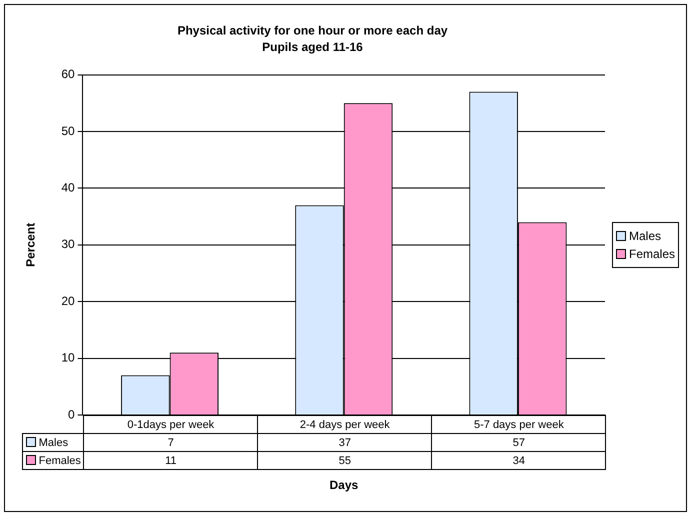 The height and width of the screenshot is (518, 693). I want to click on data-label: 34, so click(519, 461).